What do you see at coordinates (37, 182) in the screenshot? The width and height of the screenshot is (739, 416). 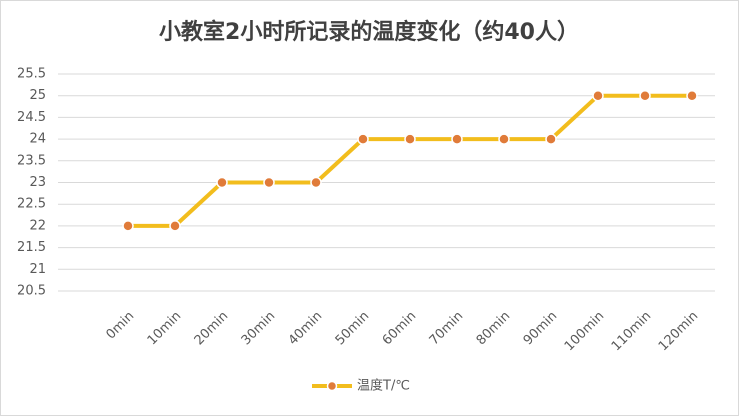 I see `y-tick-label: 23` at bounding box center [37, 182].